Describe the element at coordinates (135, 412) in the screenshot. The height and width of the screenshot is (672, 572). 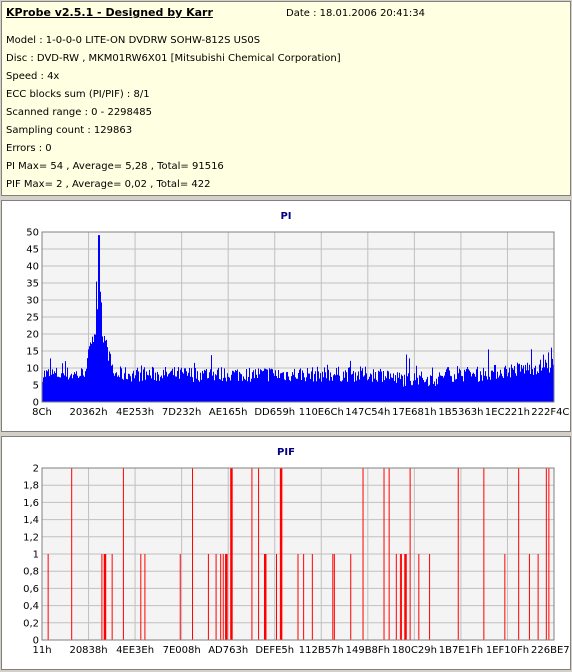
I see `x-tick-label: 4E253h` at that location.